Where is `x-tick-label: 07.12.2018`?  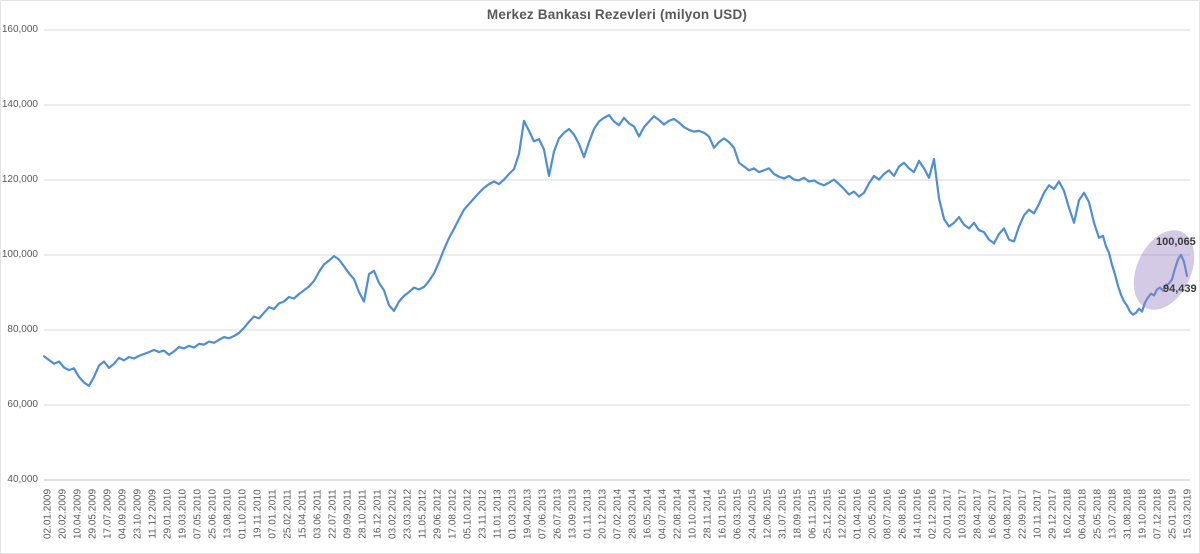 x-tick-label: 07.12.2018 is located at coordinates (1158, 514).